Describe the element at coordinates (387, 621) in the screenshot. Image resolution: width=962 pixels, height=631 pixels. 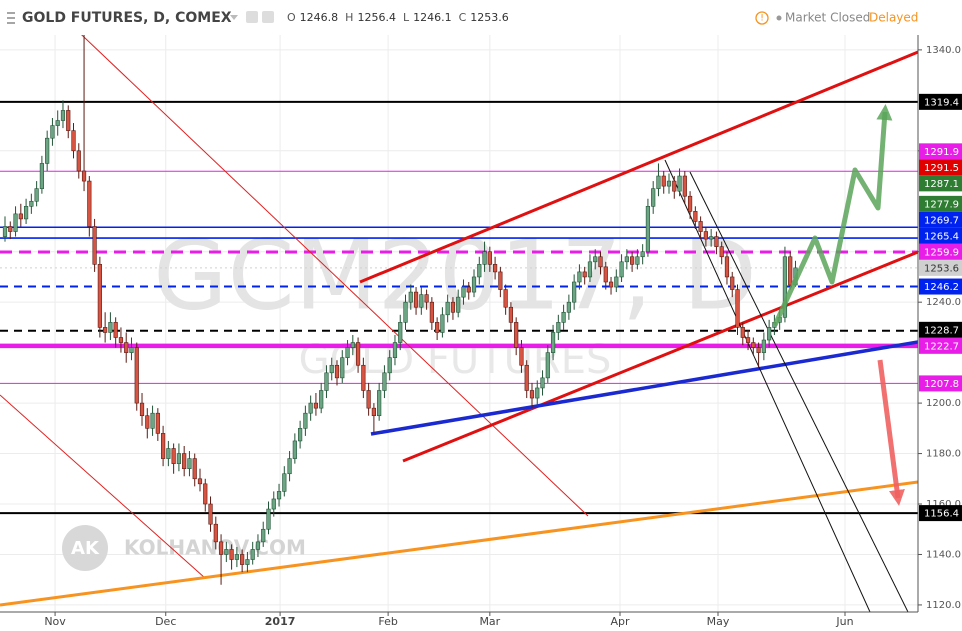
I see `x-tick-label: Feb` at that location.